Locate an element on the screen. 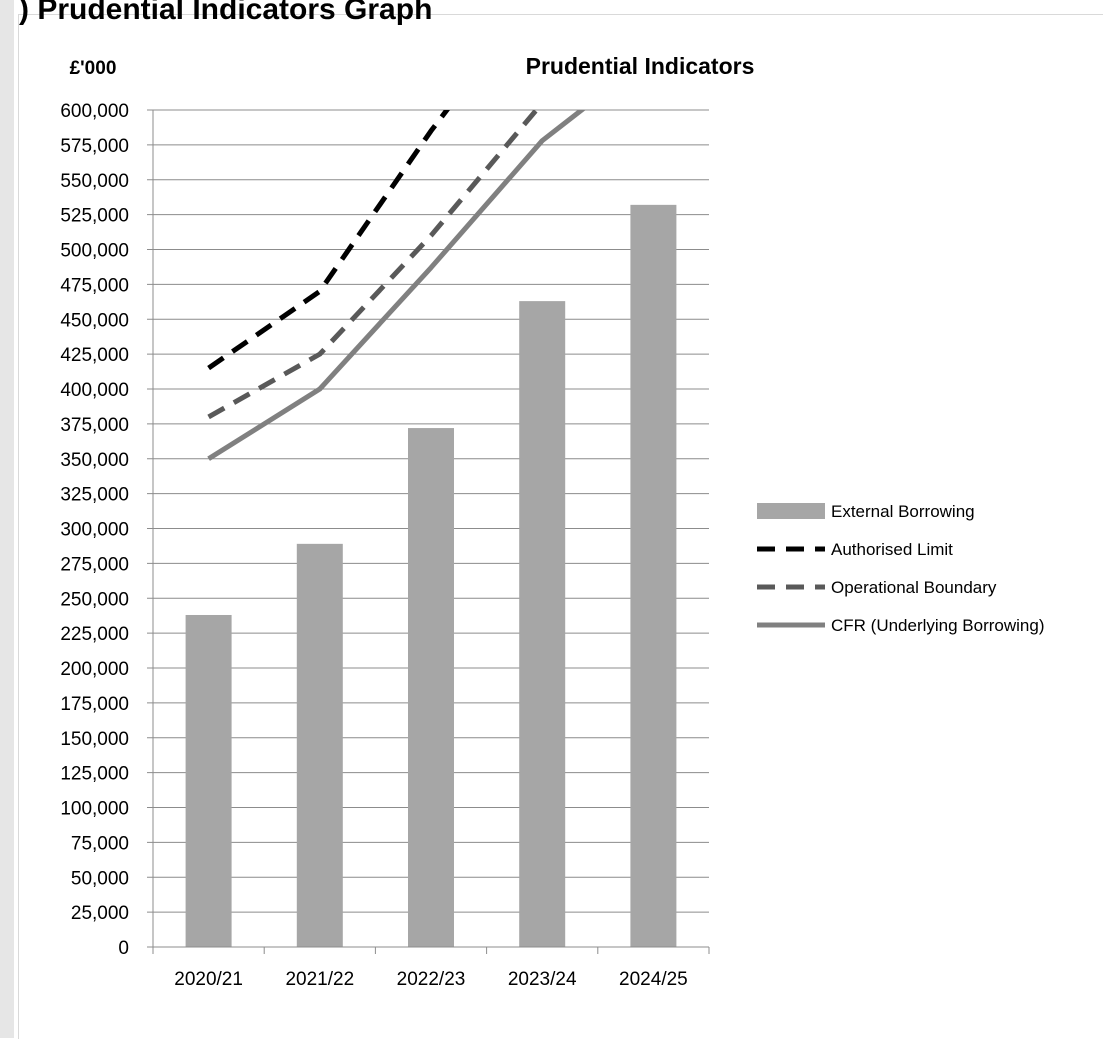 The width and height of the screenshot is (1103, 1039). y-tick-label: 250,000 is located at coordinates (94, 599).